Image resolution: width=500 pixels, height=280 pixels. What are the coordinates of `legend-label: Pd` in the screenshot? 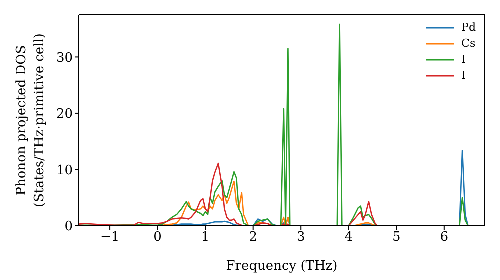 It's located at (469, 28).